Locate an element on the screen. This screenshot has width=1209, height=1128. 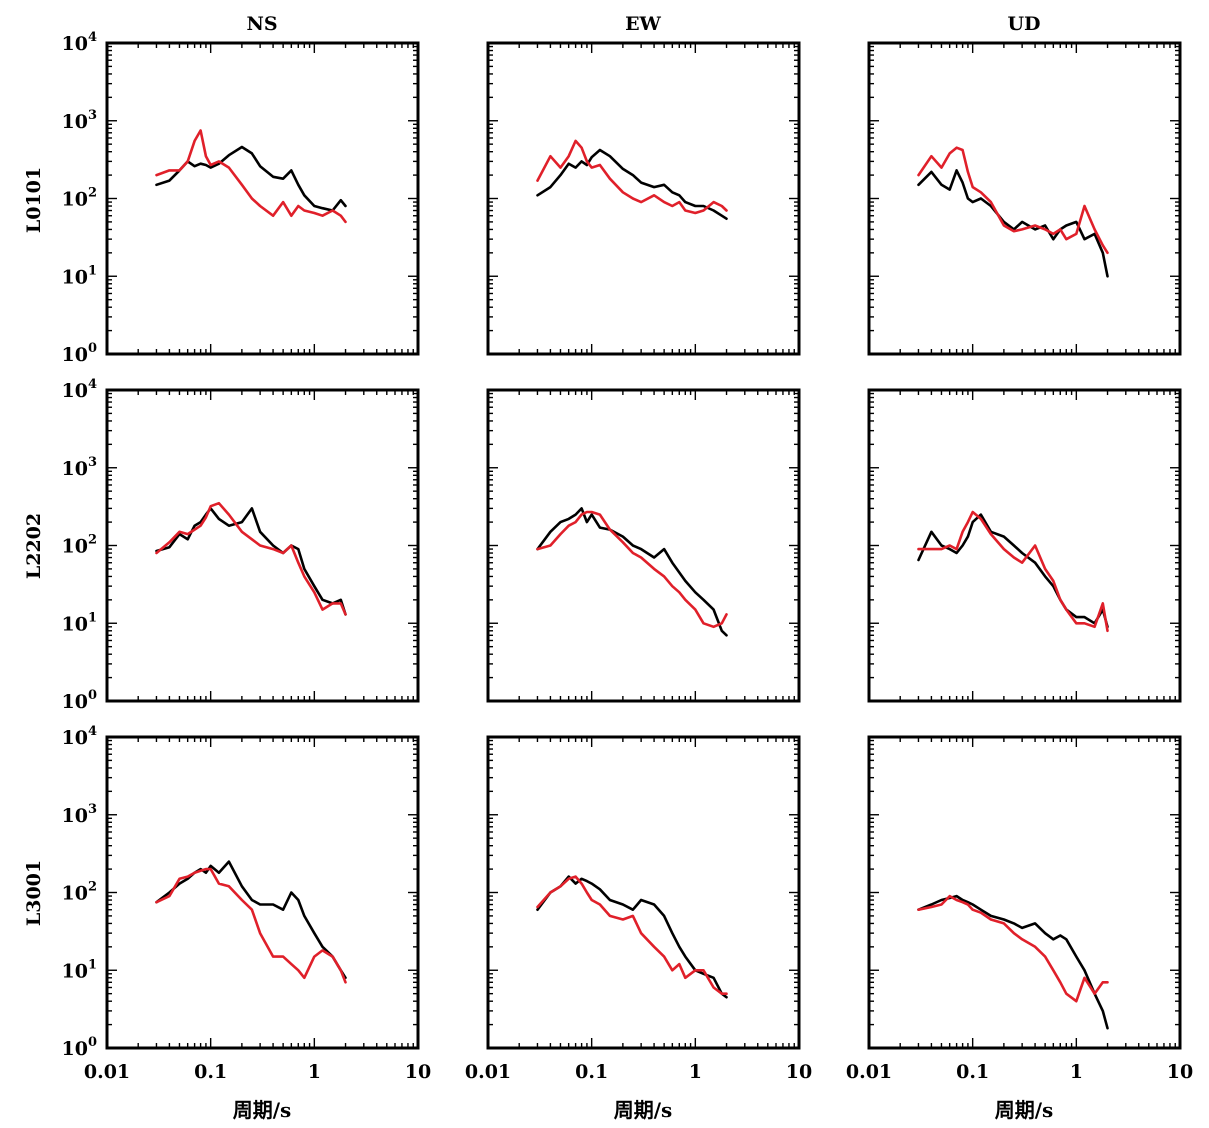
series-line-black-l0101-ns is located at coordinates (251, 178).